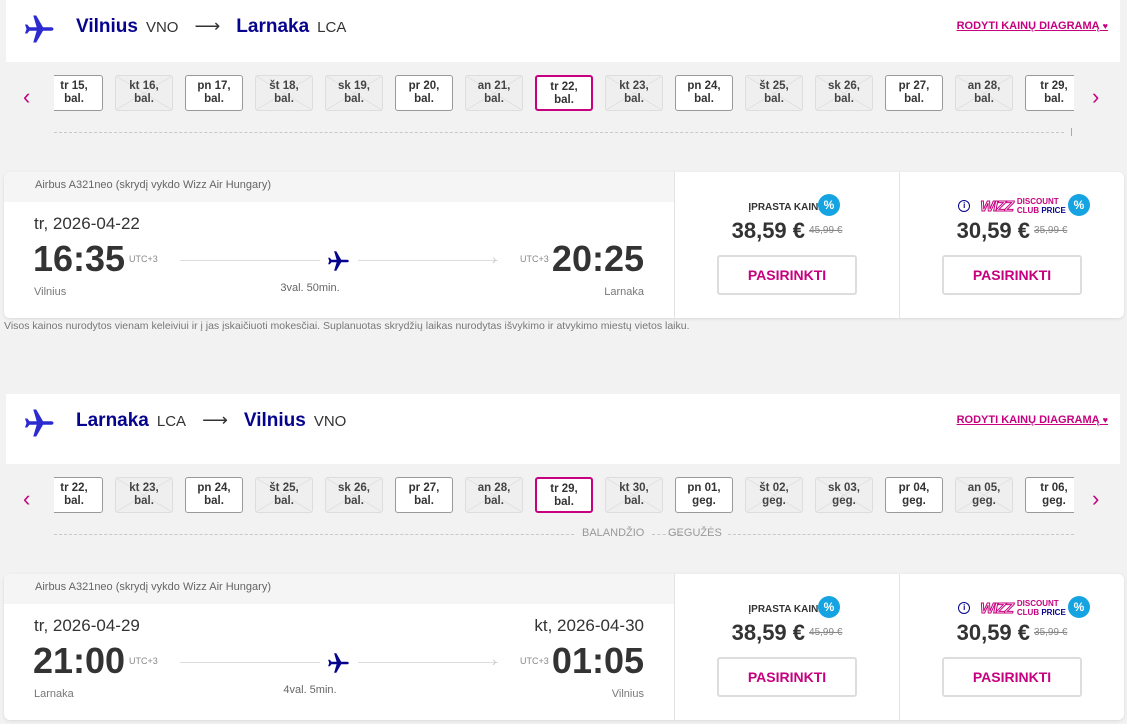  What do you see at coordinates (330, 421) in the screenshot?
I see `destination-code: VNO` at bounding box center [330, 421].